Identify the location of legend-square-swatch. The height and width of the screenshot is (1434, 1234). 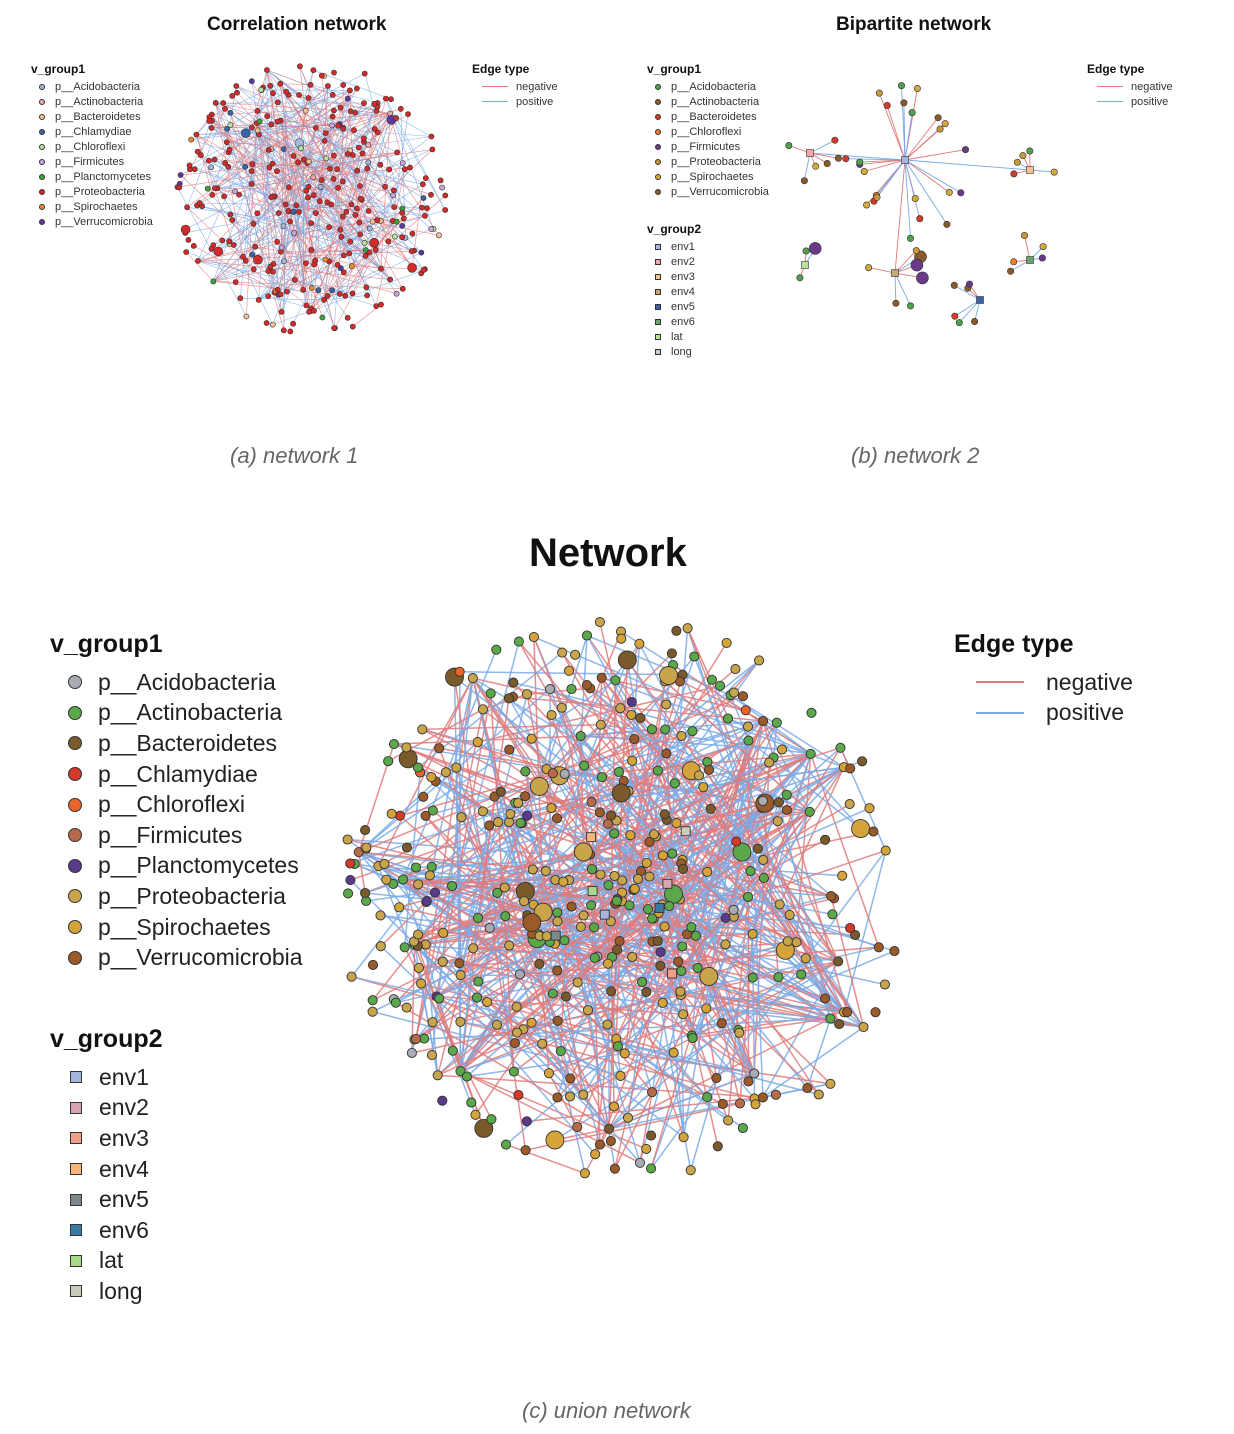
(658, 321).